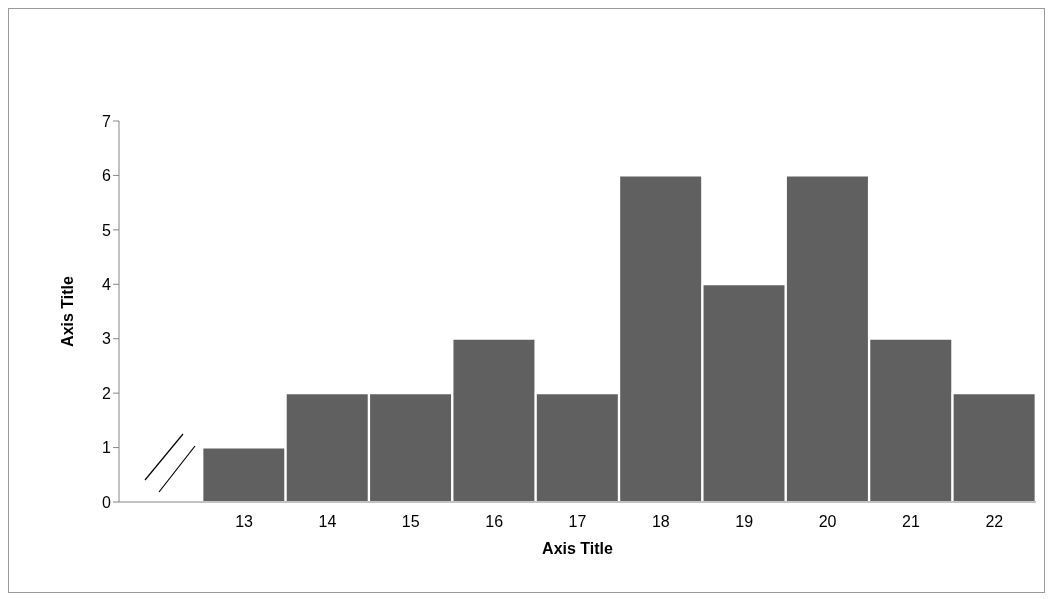 This screenshot has width=1051, height=599. Describe the element at coordinates (327, 522) in the screenshot. I see `x-tick-label: 14` at that location.